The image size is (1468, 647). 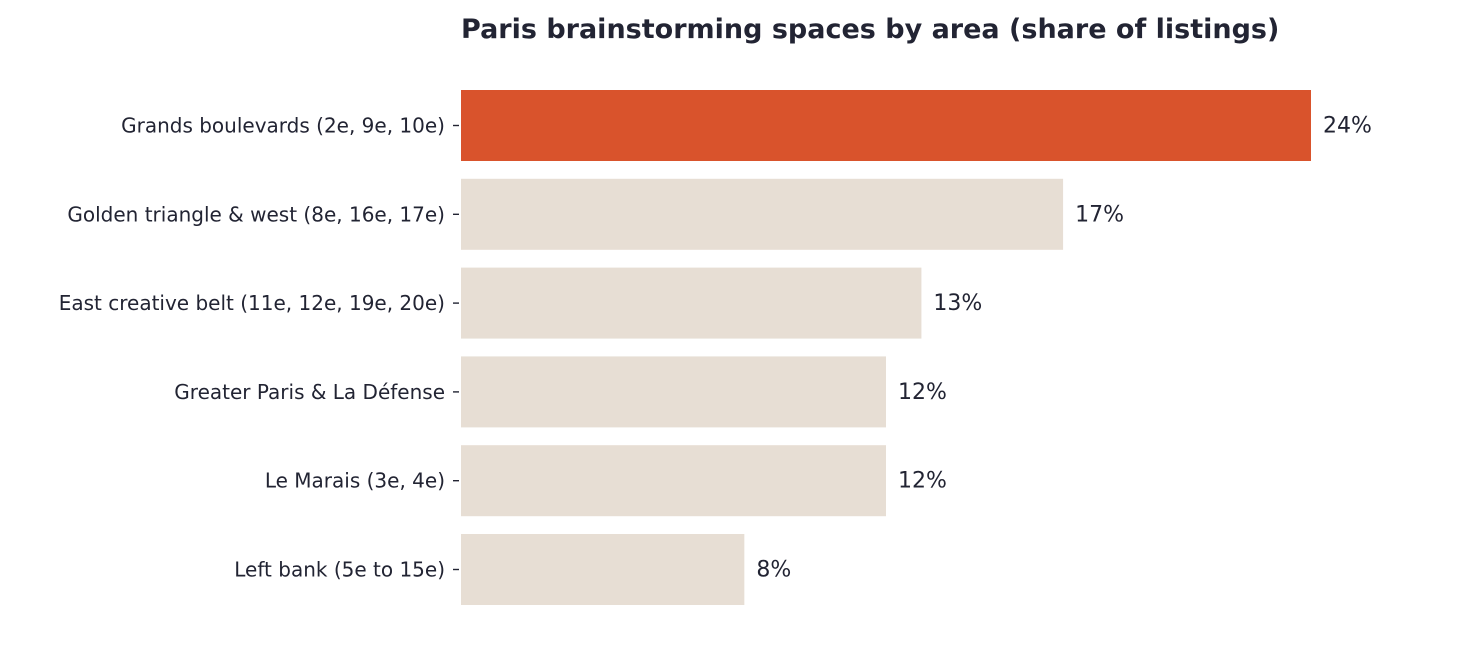 I want to click on data-label: 17%, so click(x=1099, y=214).